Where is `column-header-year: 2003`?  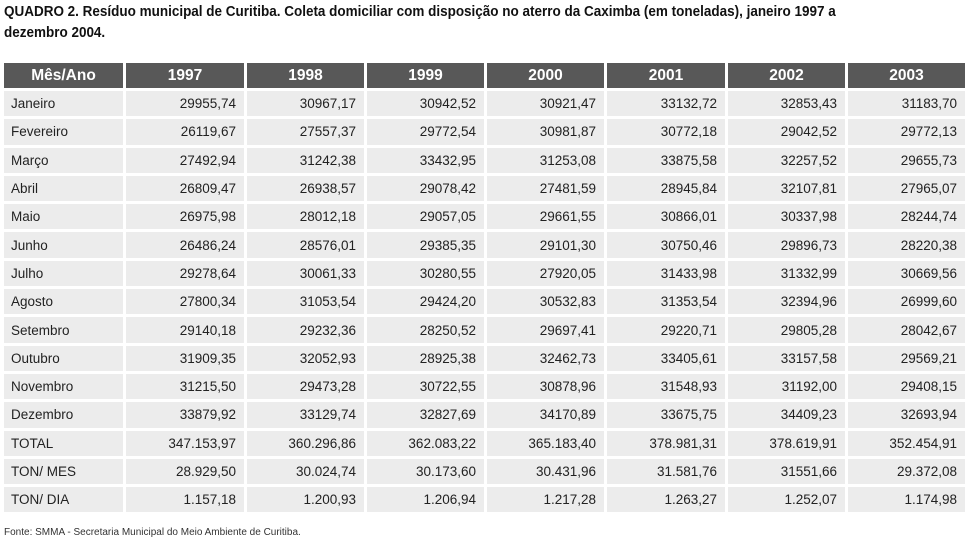
column-header-year: 2003 is located at coordinates (906, 75).